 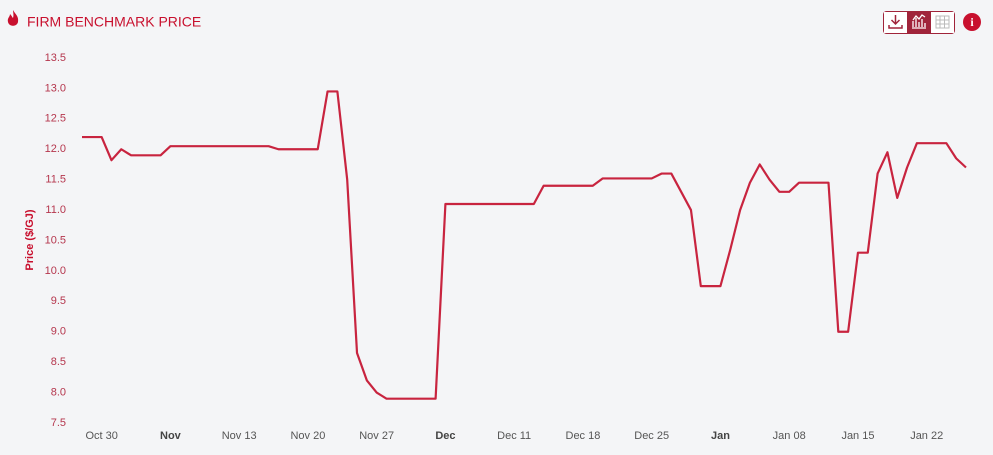 What do you see at coordinates (651, 436) in the screenshot?
I see `x-tick-label: Dec 25` at bounding box center [651, 436].